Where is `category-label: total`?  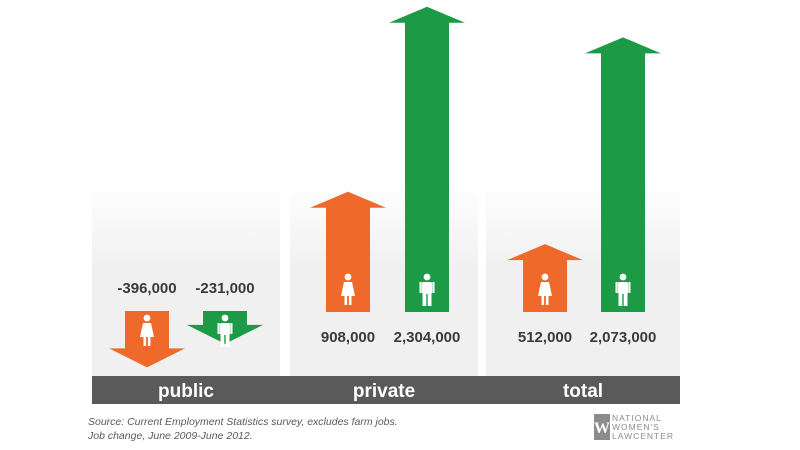
category-label: total is located at coordinates (583, 391).